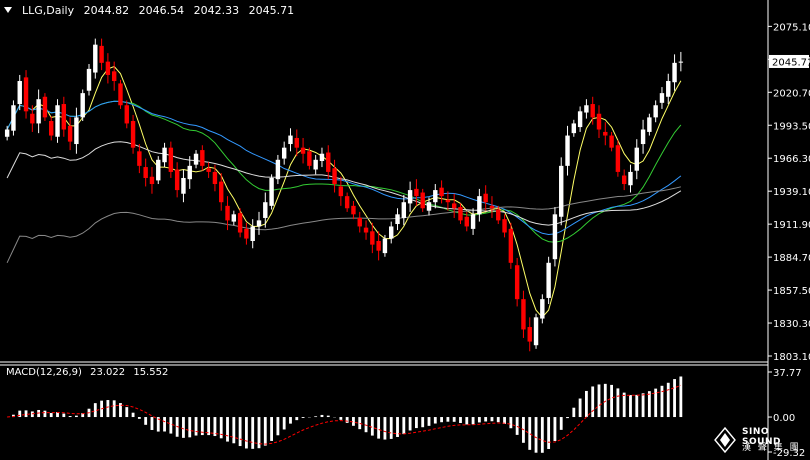  I want to click on macd-tick-label: -29.32, so click(789, 453).